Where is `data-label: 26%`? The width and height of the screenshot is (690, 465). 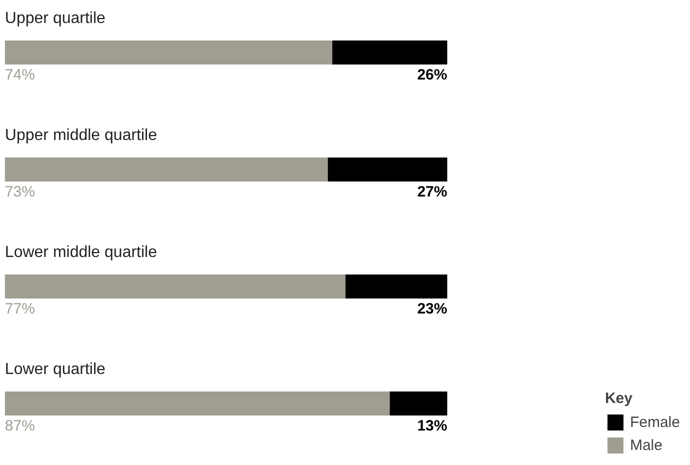 data-label: 26% is located at coordinates (432, 75).